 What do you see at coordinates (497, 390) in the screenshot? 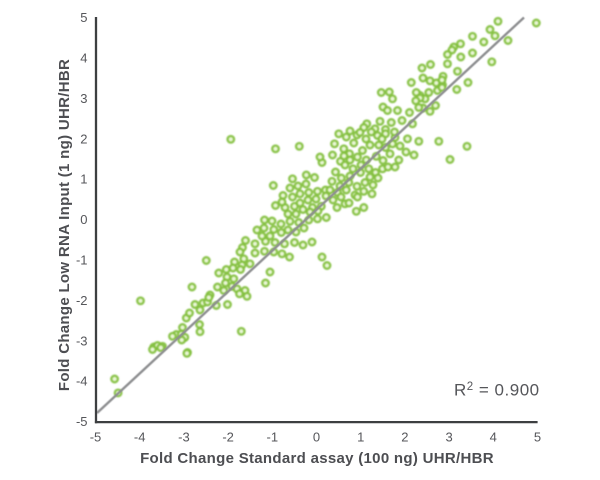
I see `svg-text: R2 = 0.900` at bounding box center [497, 390].